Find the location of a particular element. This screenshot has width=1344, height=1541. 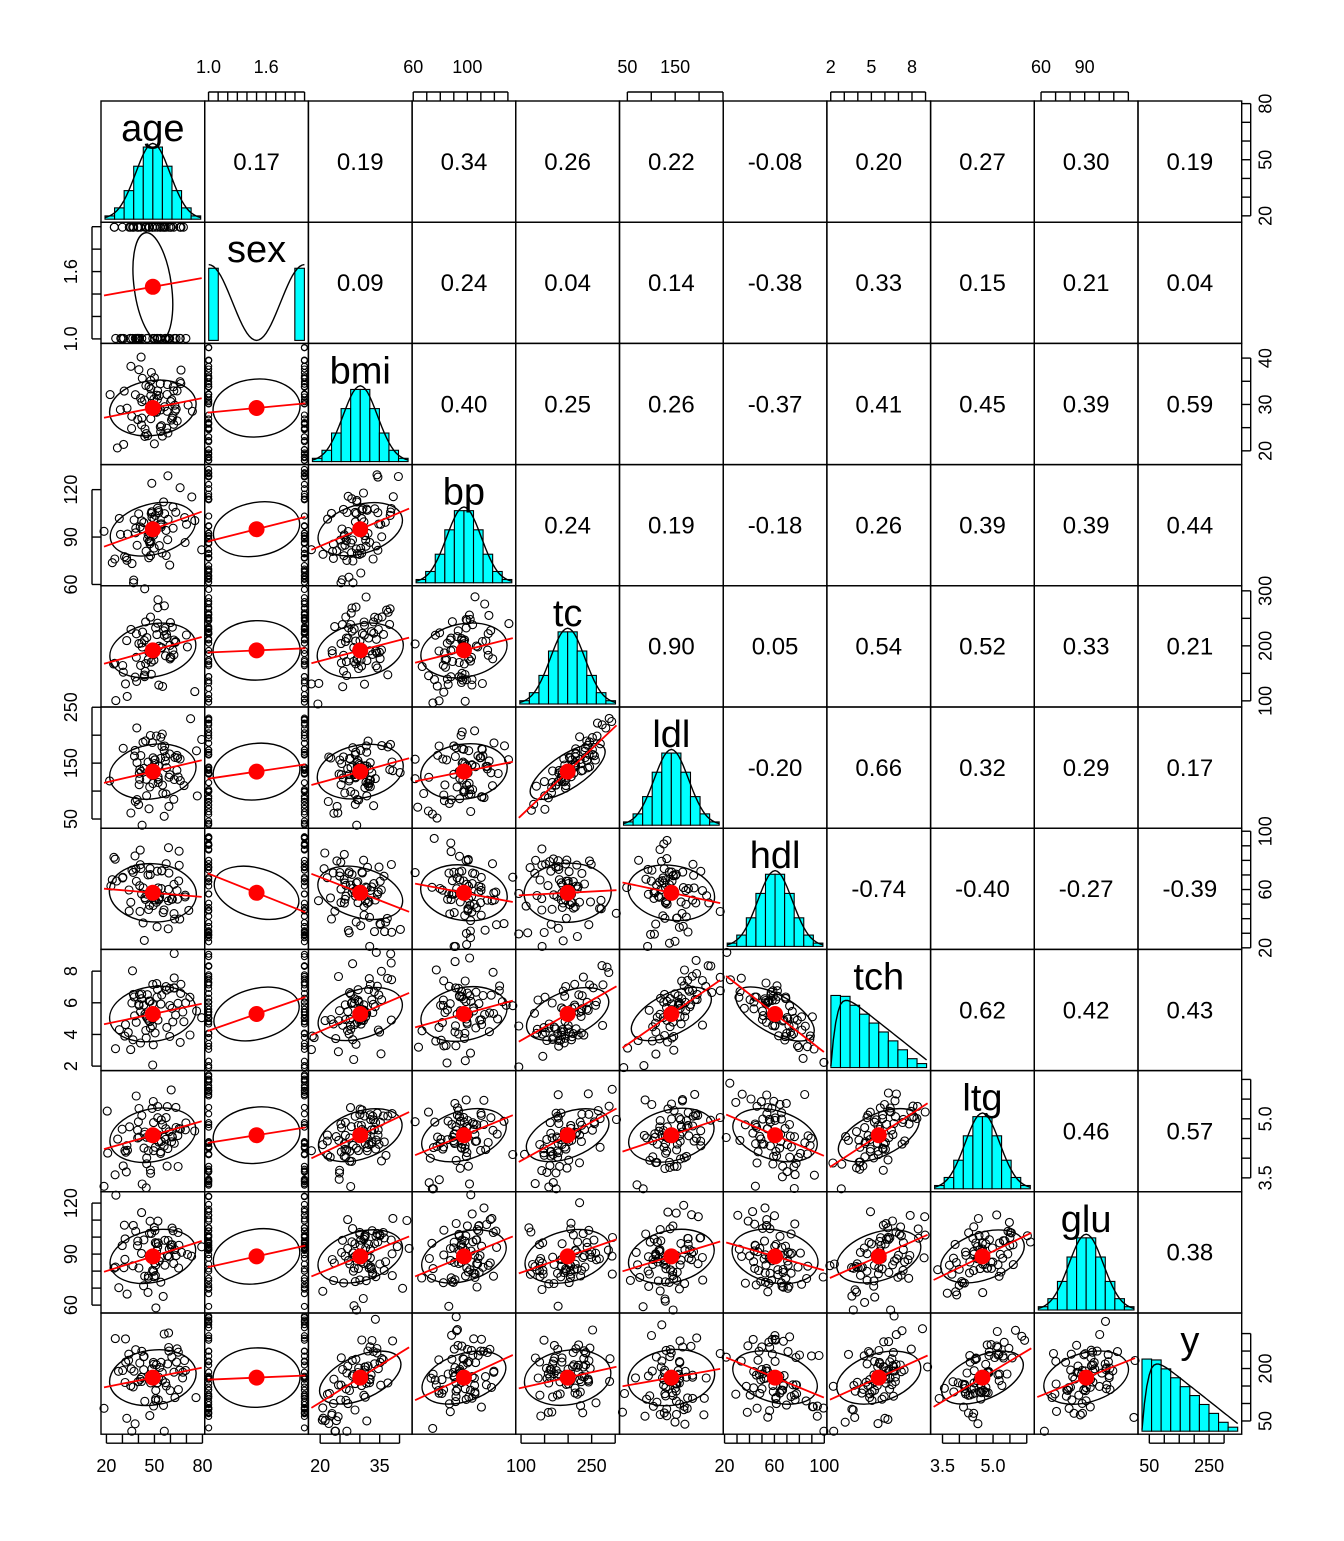

correlation-bmi-tc: 0.25 is located at coordinates (567, 404).